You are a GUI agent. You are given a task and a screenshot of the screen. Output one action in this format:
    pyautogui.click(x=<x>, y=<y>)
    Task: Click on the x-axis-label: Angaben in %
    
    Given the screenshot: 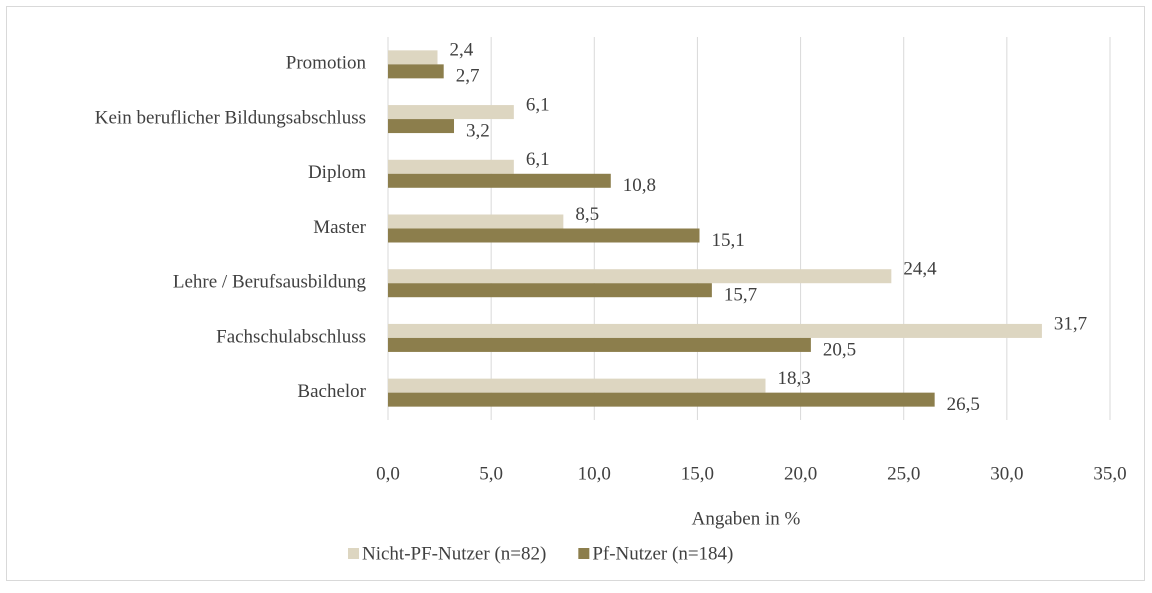 What is the action you would take?
    pyautogui.click(x=746, y=518)
    